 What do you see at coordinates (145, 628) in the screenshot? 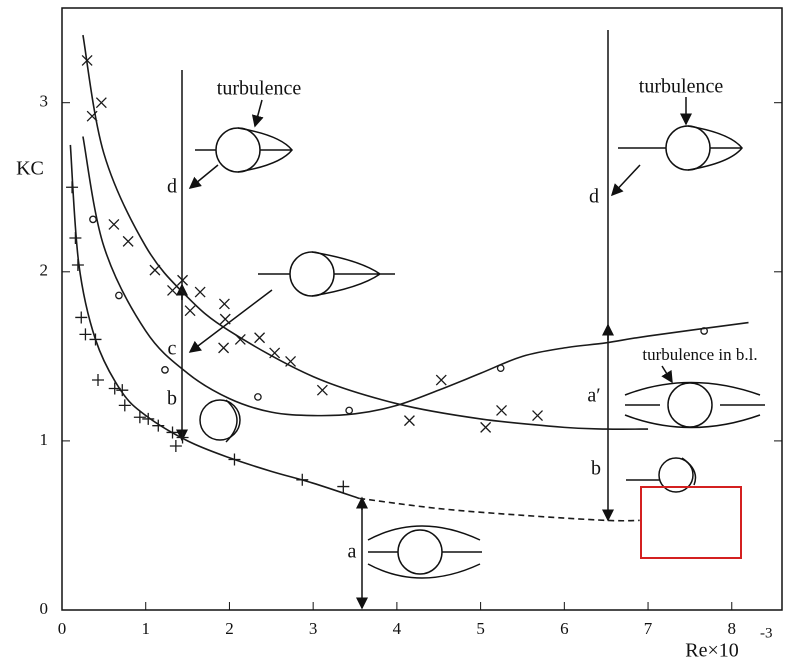
I see `x-tick-label: 1` at bounding box center [145, 628].